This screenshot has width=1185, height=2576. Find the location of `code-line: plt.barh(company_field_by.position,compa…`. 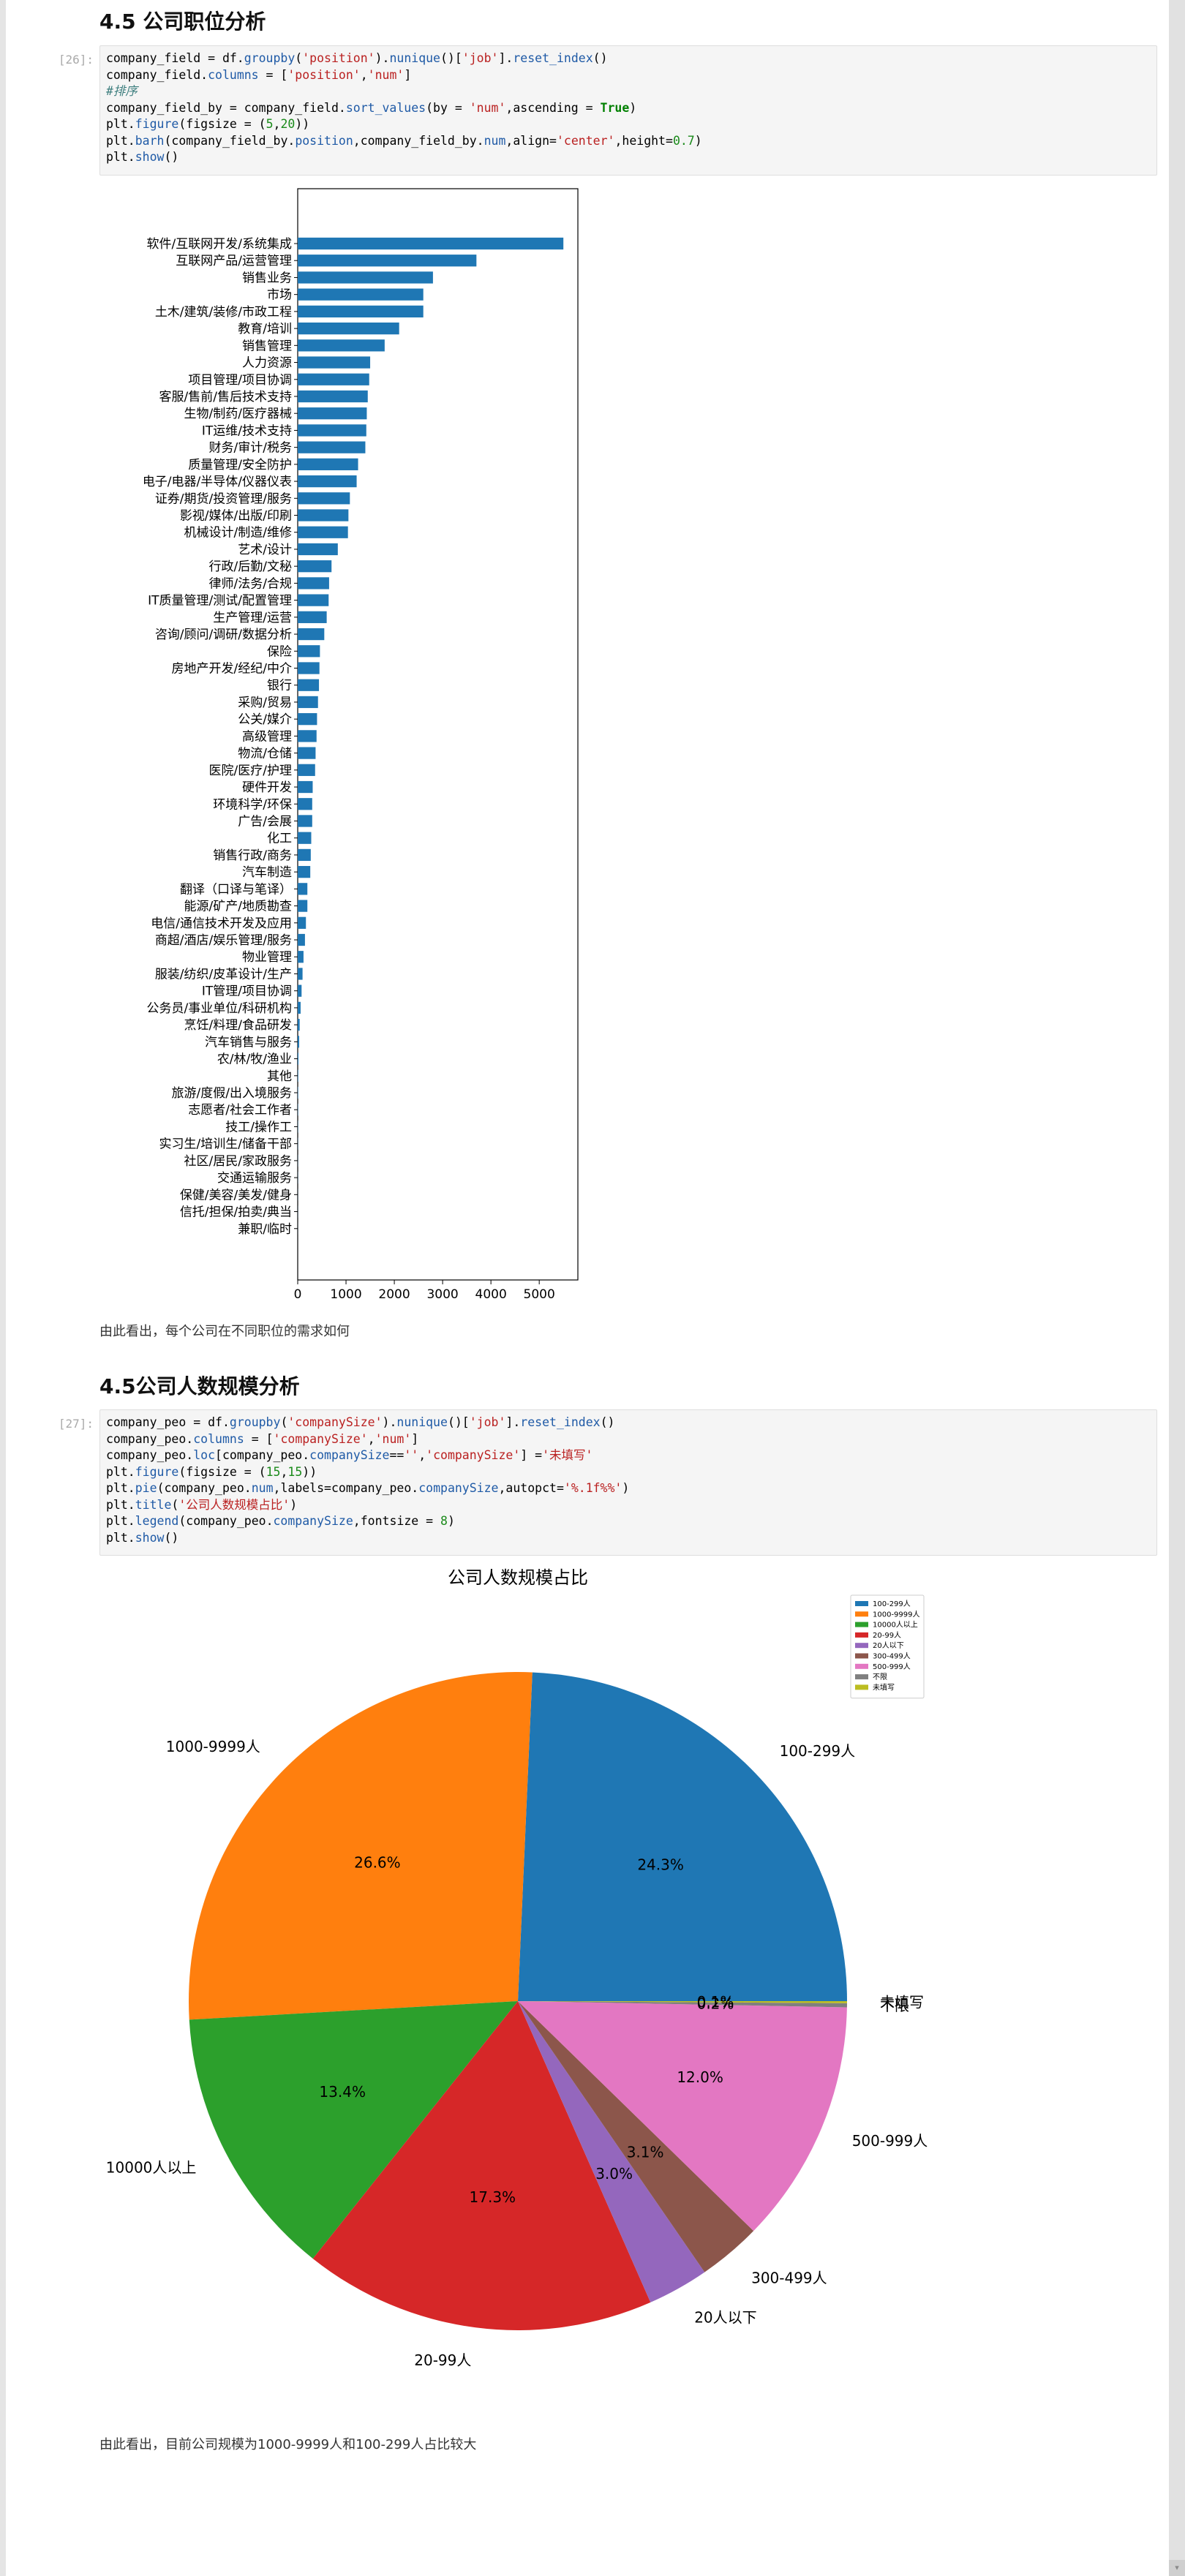

code-line: plt.barh(company_field_by.position,compa… is located at coordinates (628, 141).